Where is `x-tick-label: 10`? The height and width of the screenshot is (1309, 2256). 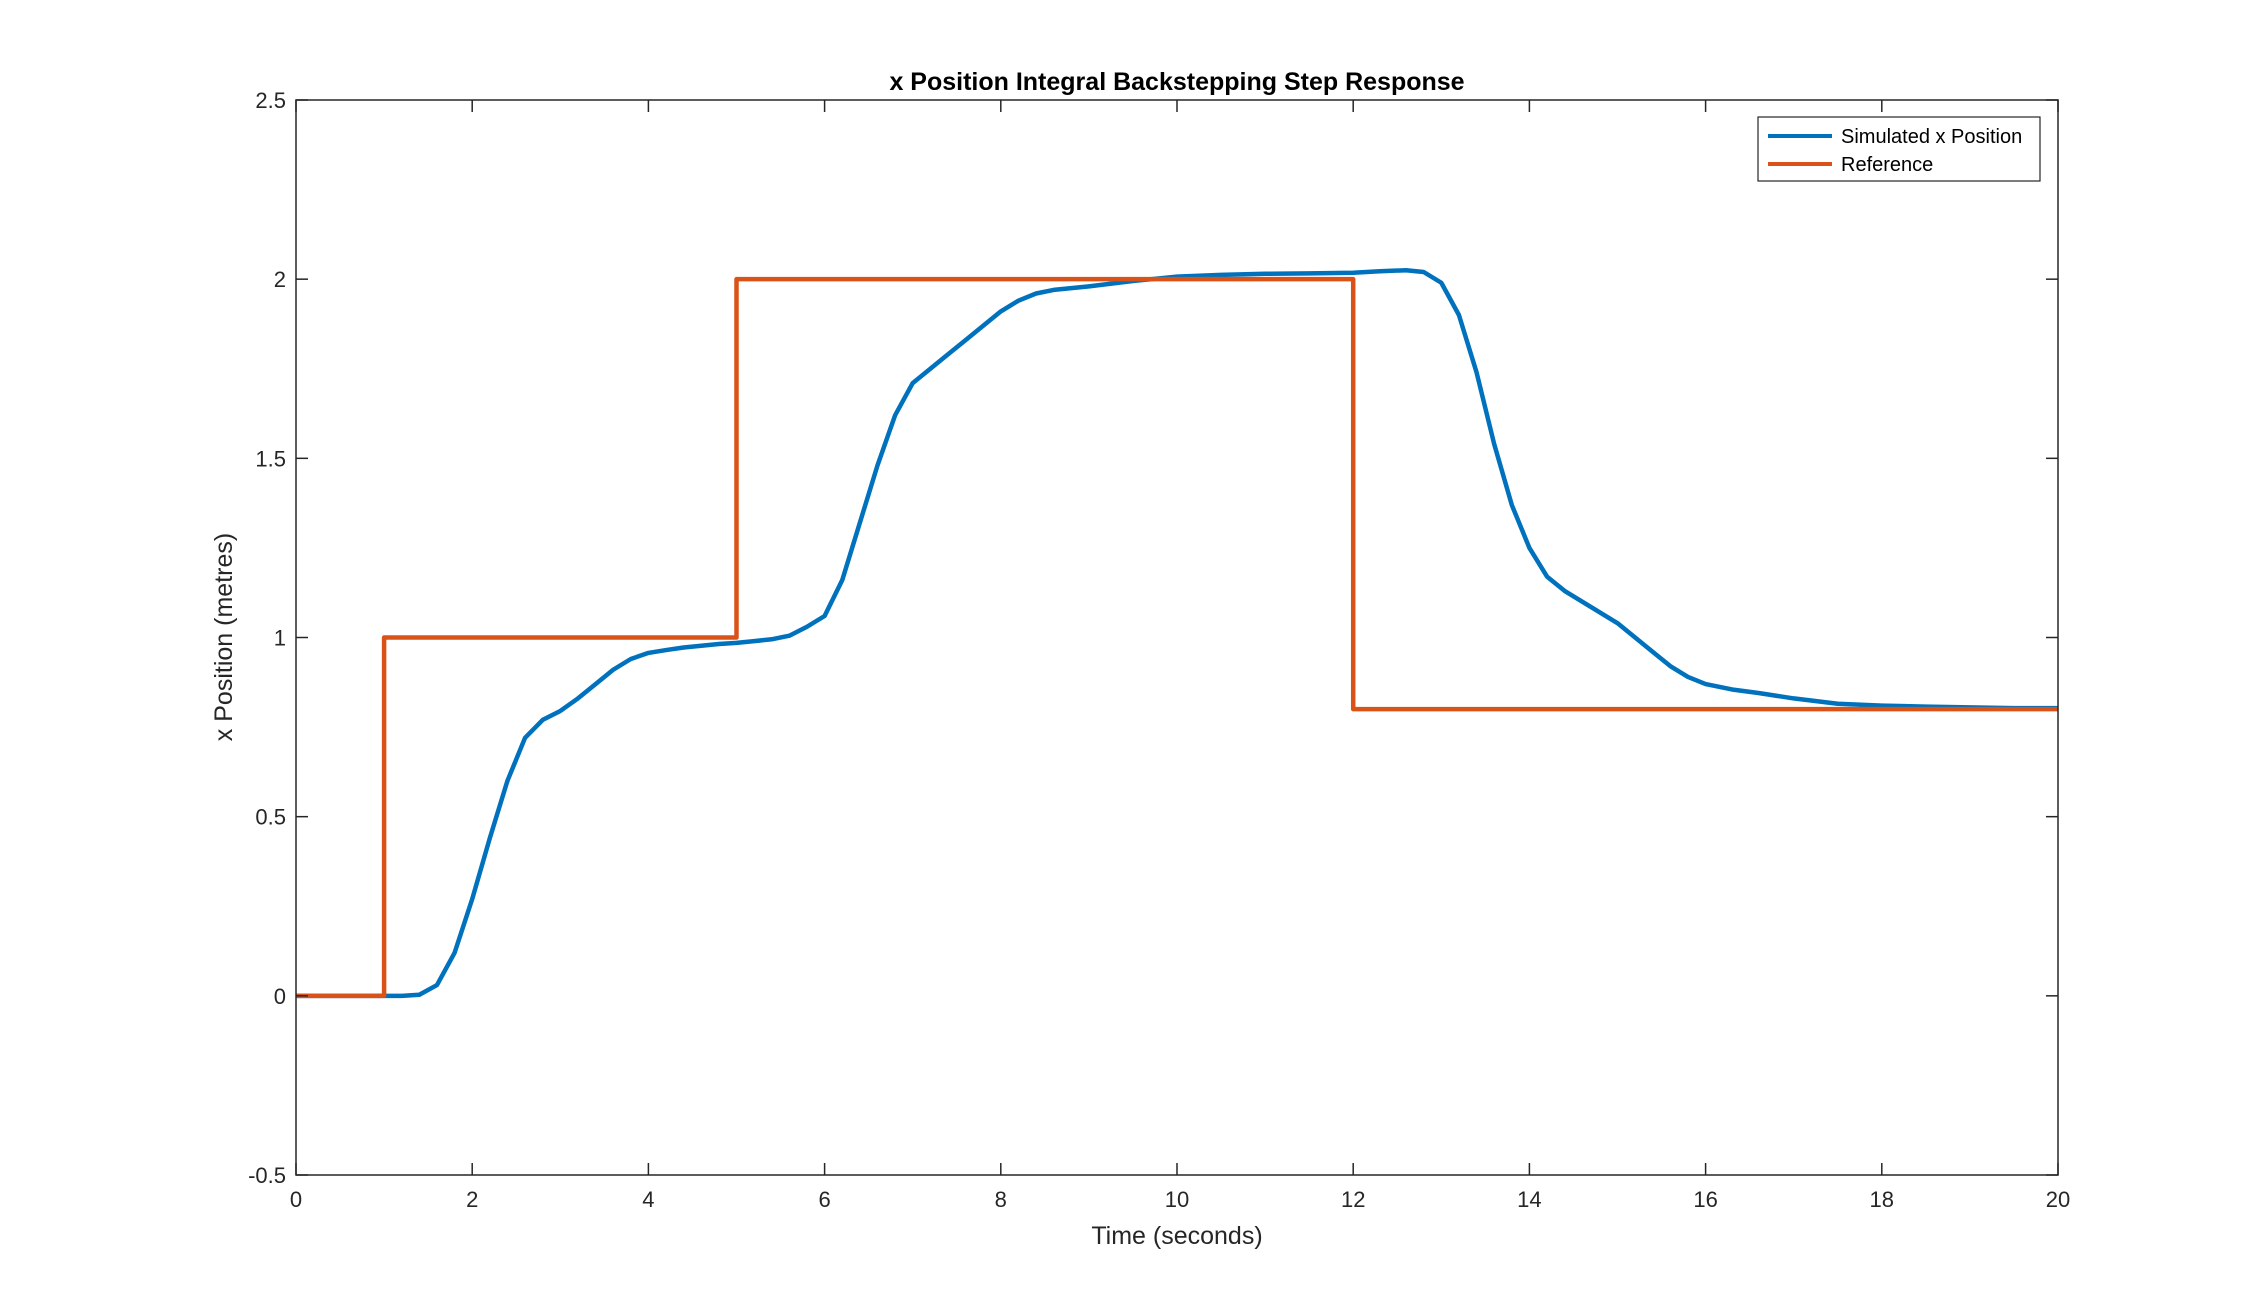
x-tick-label: 10 is located at coordinates (1177, 1199).